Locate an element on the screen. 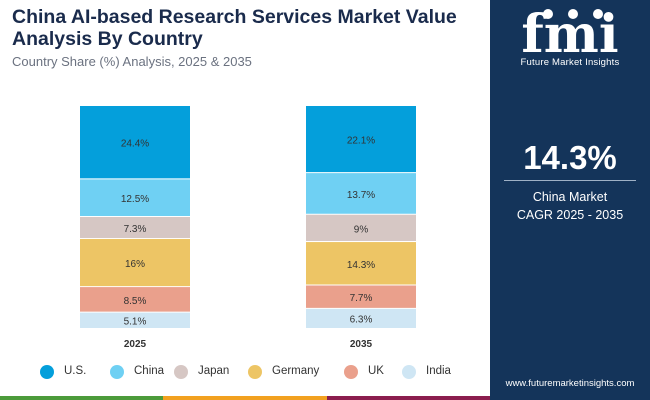 Image resolution: width=650 pixels, height=400 pixels. accent-orange is located at coordinates (245, 398).